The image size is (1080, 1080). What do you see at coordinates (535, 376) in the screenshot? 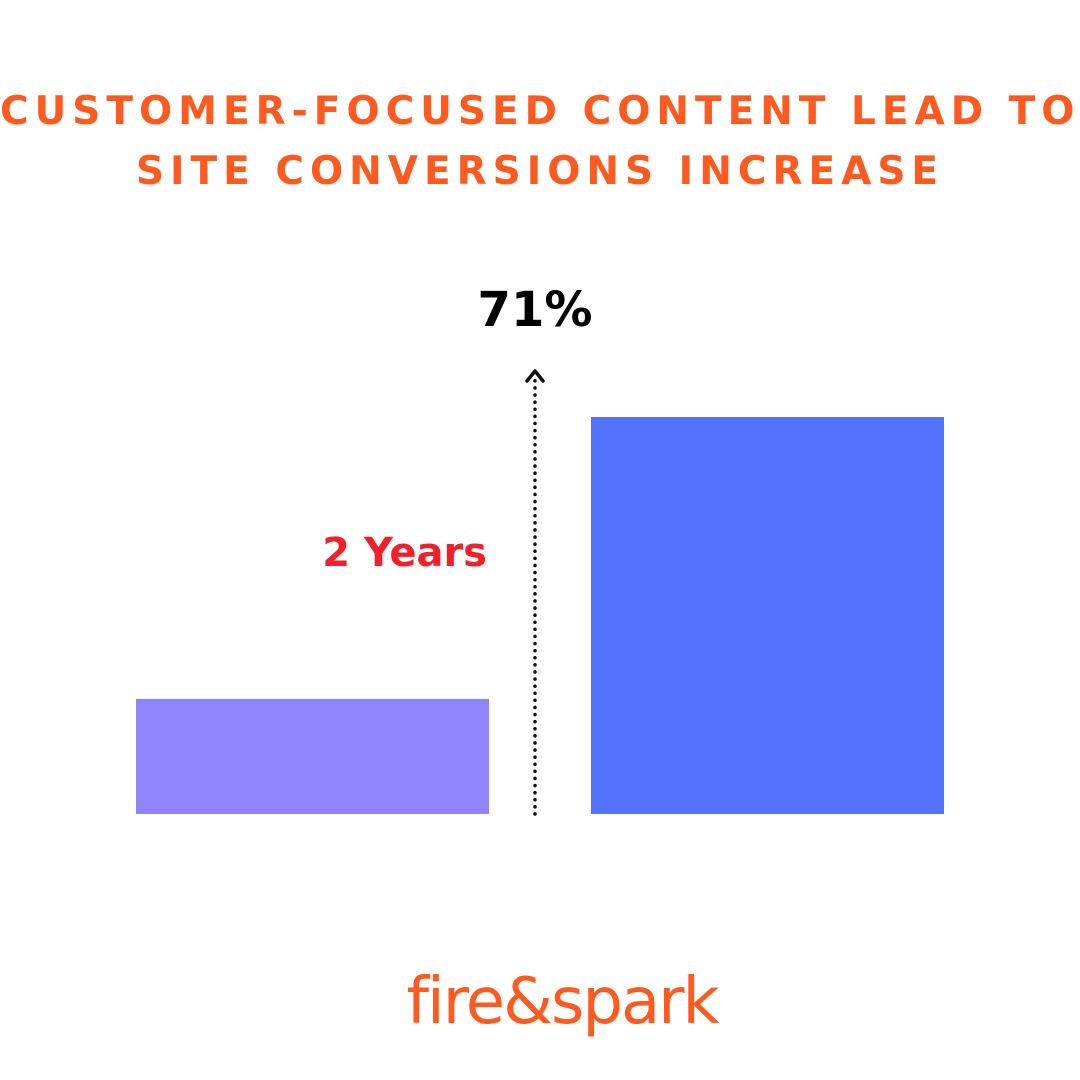
I see `arrow-head-icon` at bounding box center [535, 376].